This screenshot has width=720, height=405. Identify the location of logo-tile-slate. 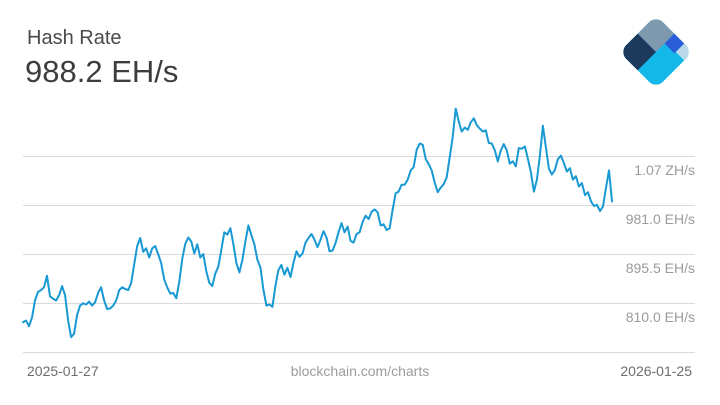
(656, 33).